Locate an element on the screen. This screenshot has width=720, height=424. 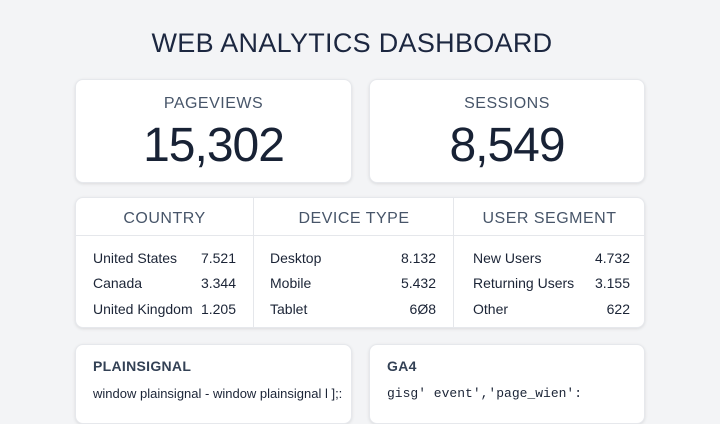
table-row: Returning Users 3.155 is located at coordinates (551, 283).